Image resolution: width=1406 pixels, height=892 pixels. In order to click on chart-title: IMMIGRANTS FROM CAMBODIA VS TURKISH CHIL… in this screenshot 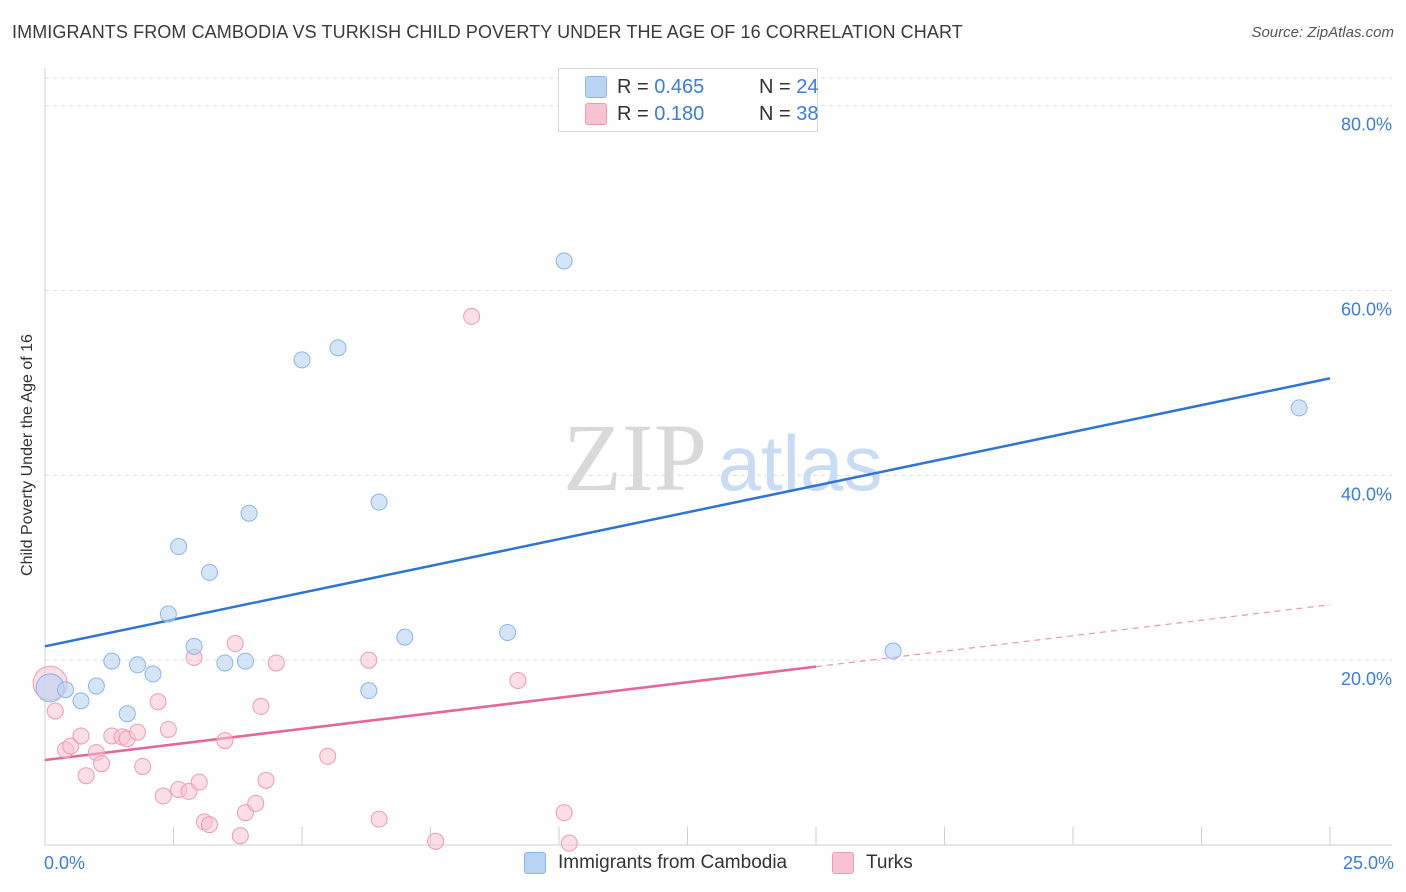, I will do `click(487, 32)`.